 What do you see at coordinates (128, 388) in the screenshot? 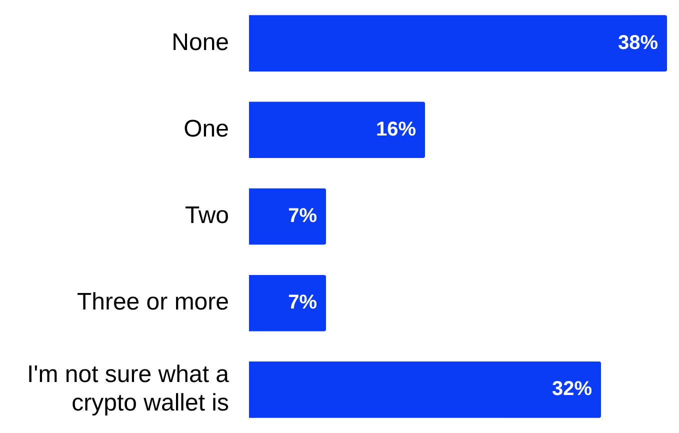
I see `y-tick-label: I'm not sure what a crypto wallet is` at bounding box center [128, 388].